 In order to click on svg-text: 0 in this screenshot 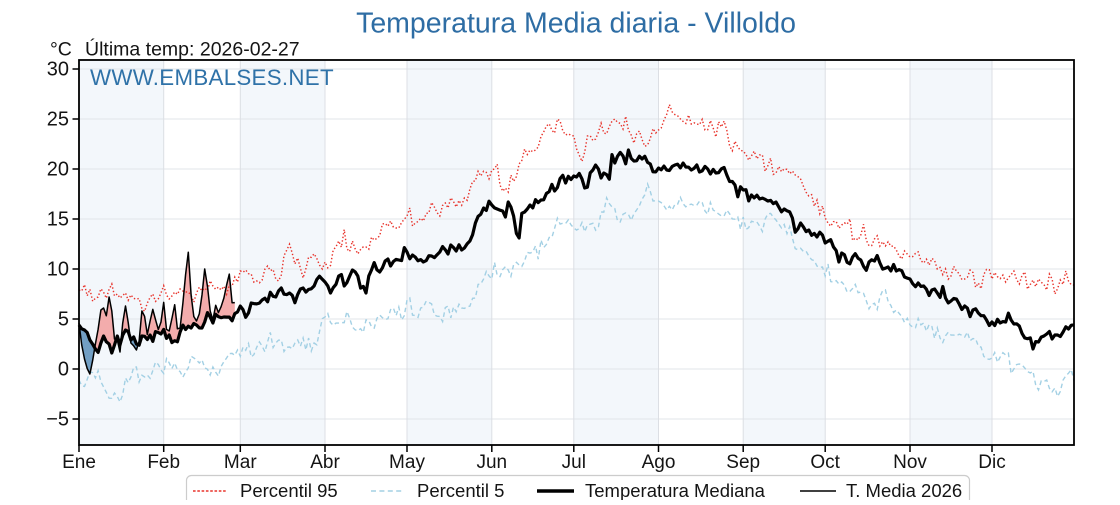, I will do `click(63, 370)`.